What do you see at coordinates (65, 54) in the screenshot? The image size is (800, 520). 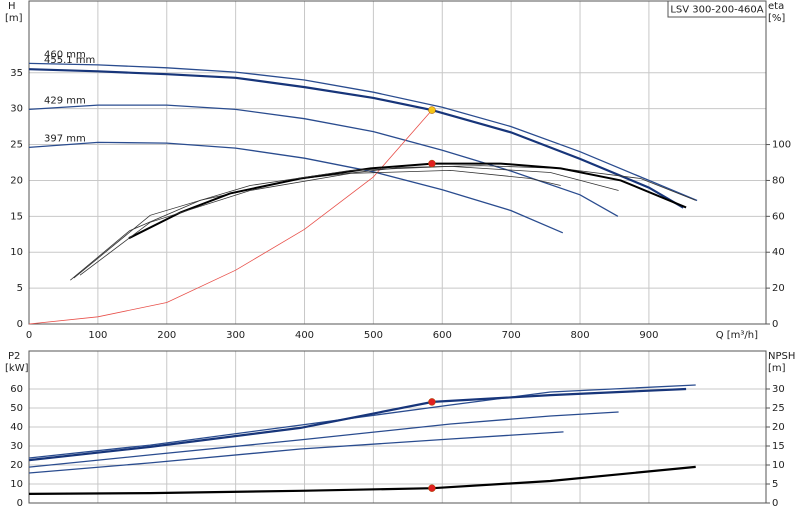 I see `curve-label: 460 mm` at bounding box center [65, 54].